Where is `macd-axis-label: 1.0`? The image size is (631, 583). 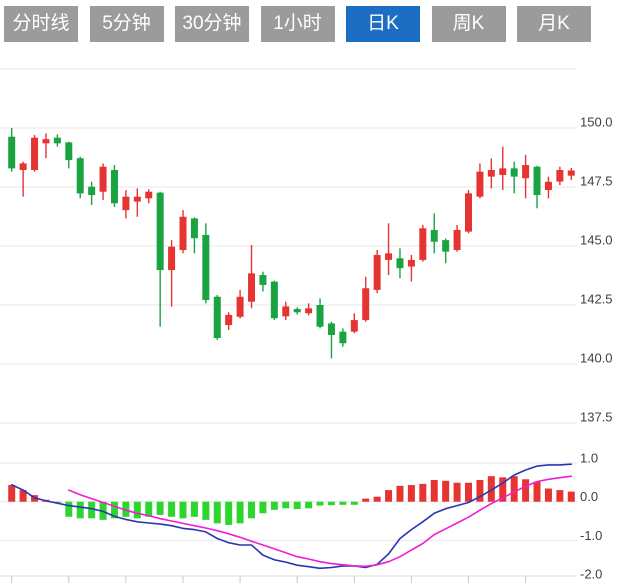 macd-axis-label: 1.0 is located at coordinates (589, 458).